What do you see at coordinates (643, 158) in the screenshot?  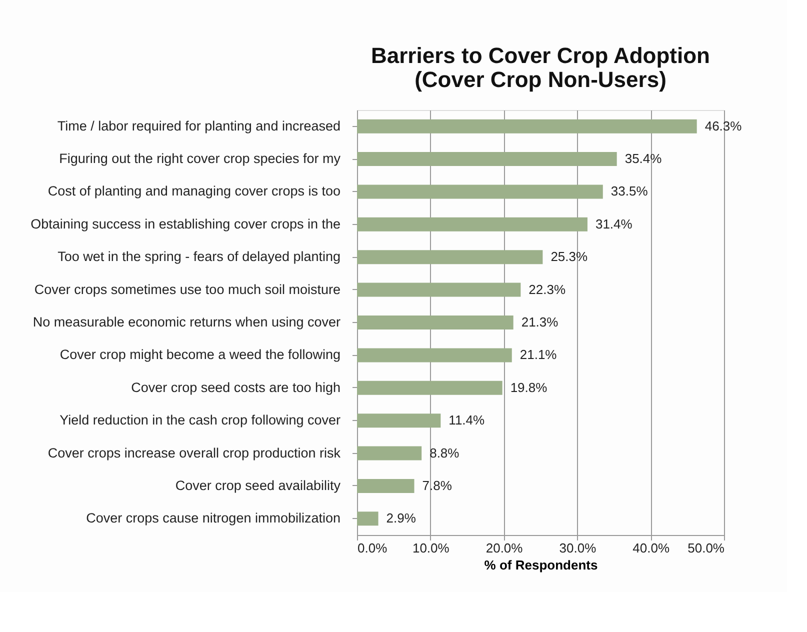 I see `data-label: 35.4%` at bounding box center [643, 158].